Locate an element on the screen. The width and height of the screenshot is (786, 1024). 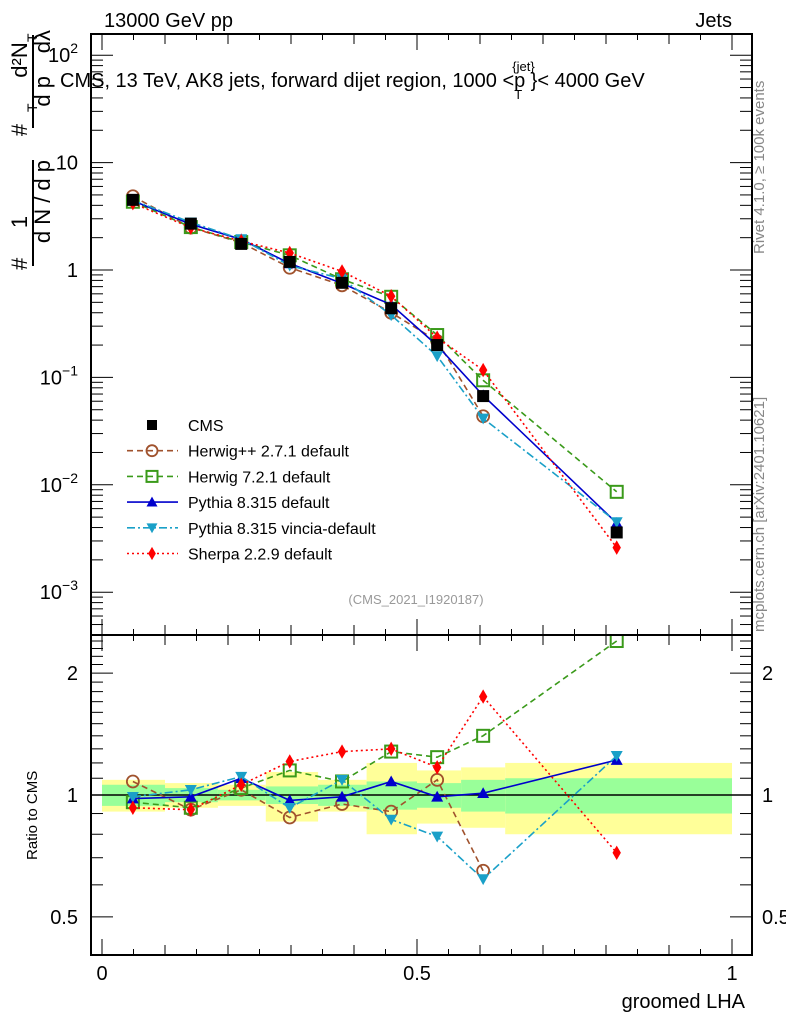
y-tick-label: 10⁻² is located at coordinates (59, 483).